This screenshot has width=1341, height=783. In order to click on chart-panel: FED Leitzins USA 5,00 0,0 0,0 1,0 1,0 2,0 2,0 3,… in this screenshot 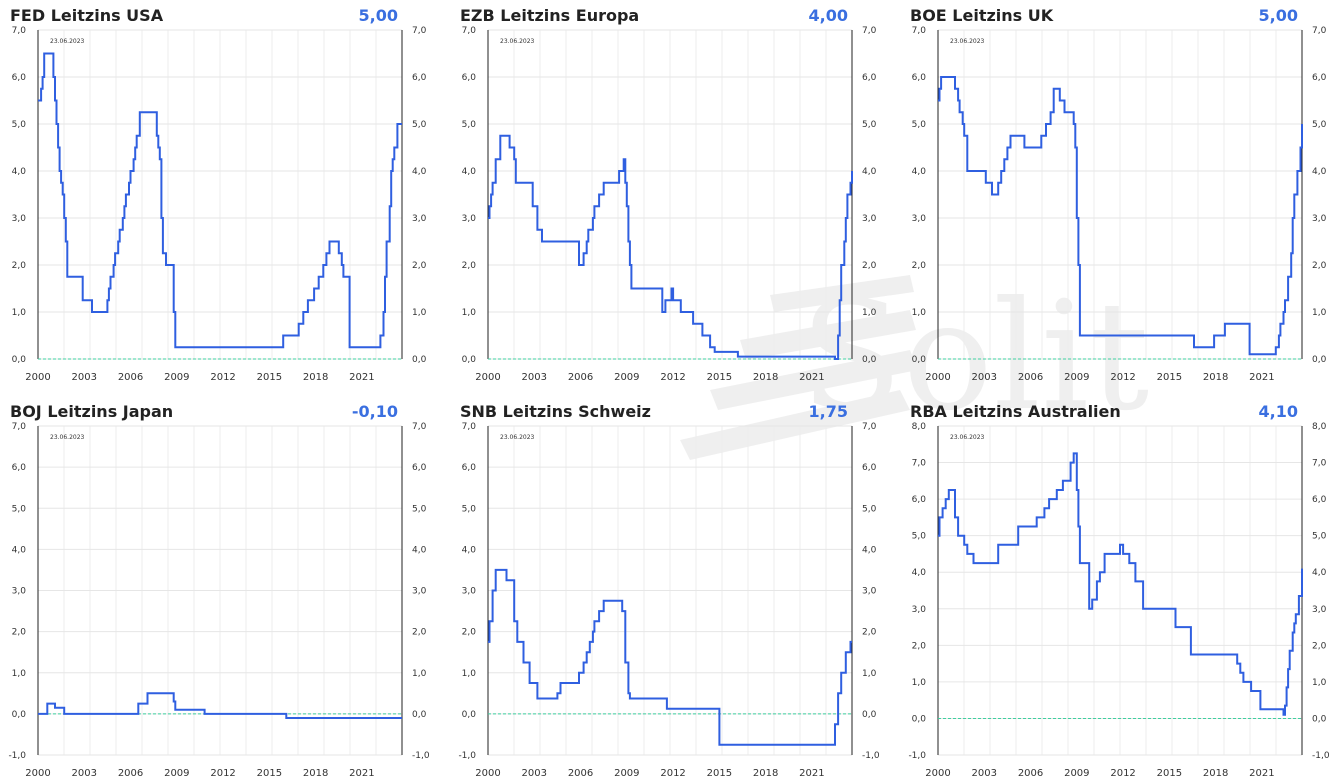, I will do `click(218, 194)`.